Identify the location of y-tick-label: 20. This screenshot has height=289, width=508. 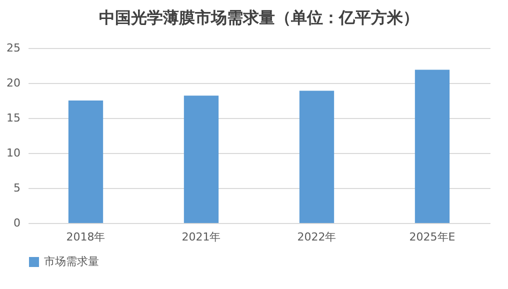
(13, 83).